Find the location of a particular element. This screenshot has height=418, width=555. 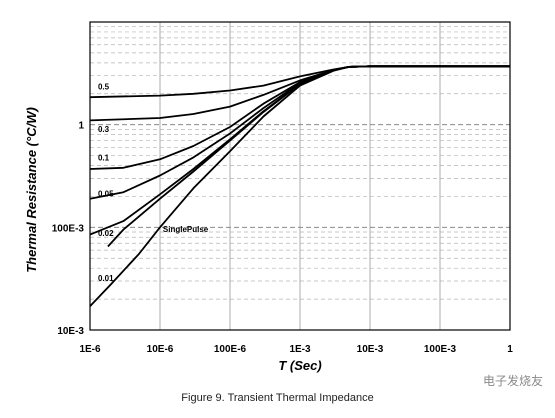

y-axis-title: Thermal Resistance (°C/W) is located at coordinates (31, 190).